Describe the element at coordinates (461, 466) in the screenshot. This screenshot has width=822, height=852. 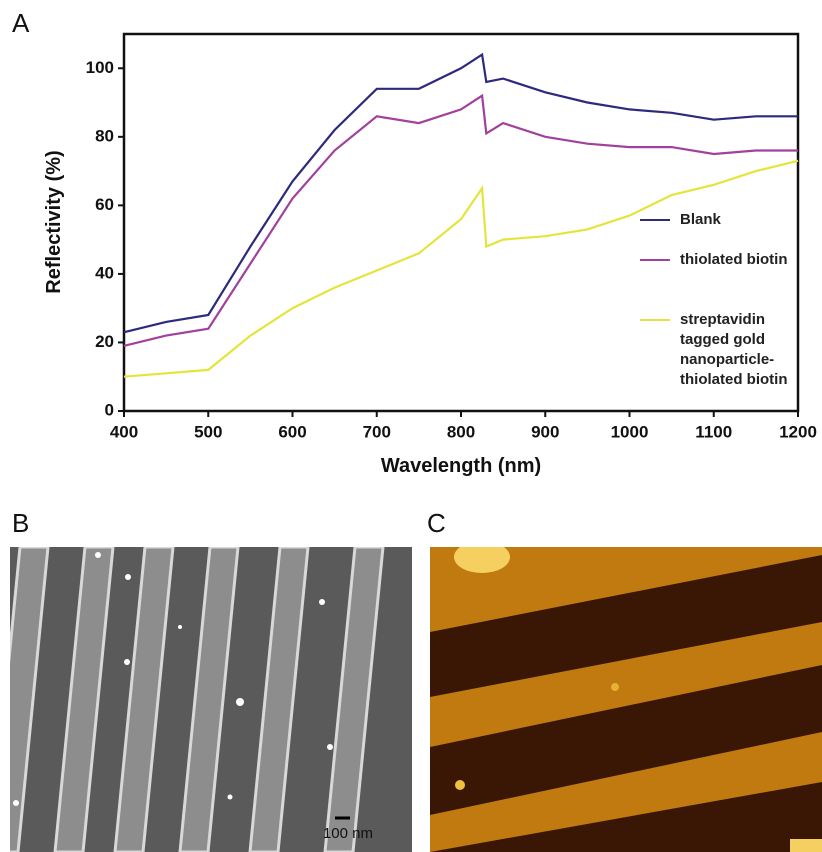
I see `x-axis-title: Wavelength (nm)` at that location.